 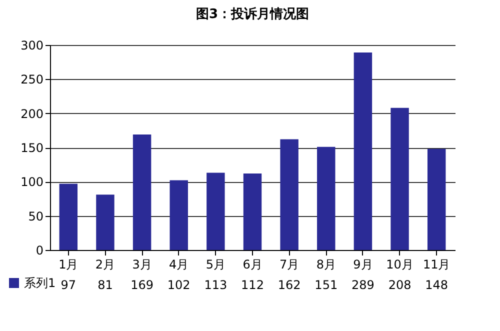 I want to click on y-tick-label: 150, so click(x=32, y=148).